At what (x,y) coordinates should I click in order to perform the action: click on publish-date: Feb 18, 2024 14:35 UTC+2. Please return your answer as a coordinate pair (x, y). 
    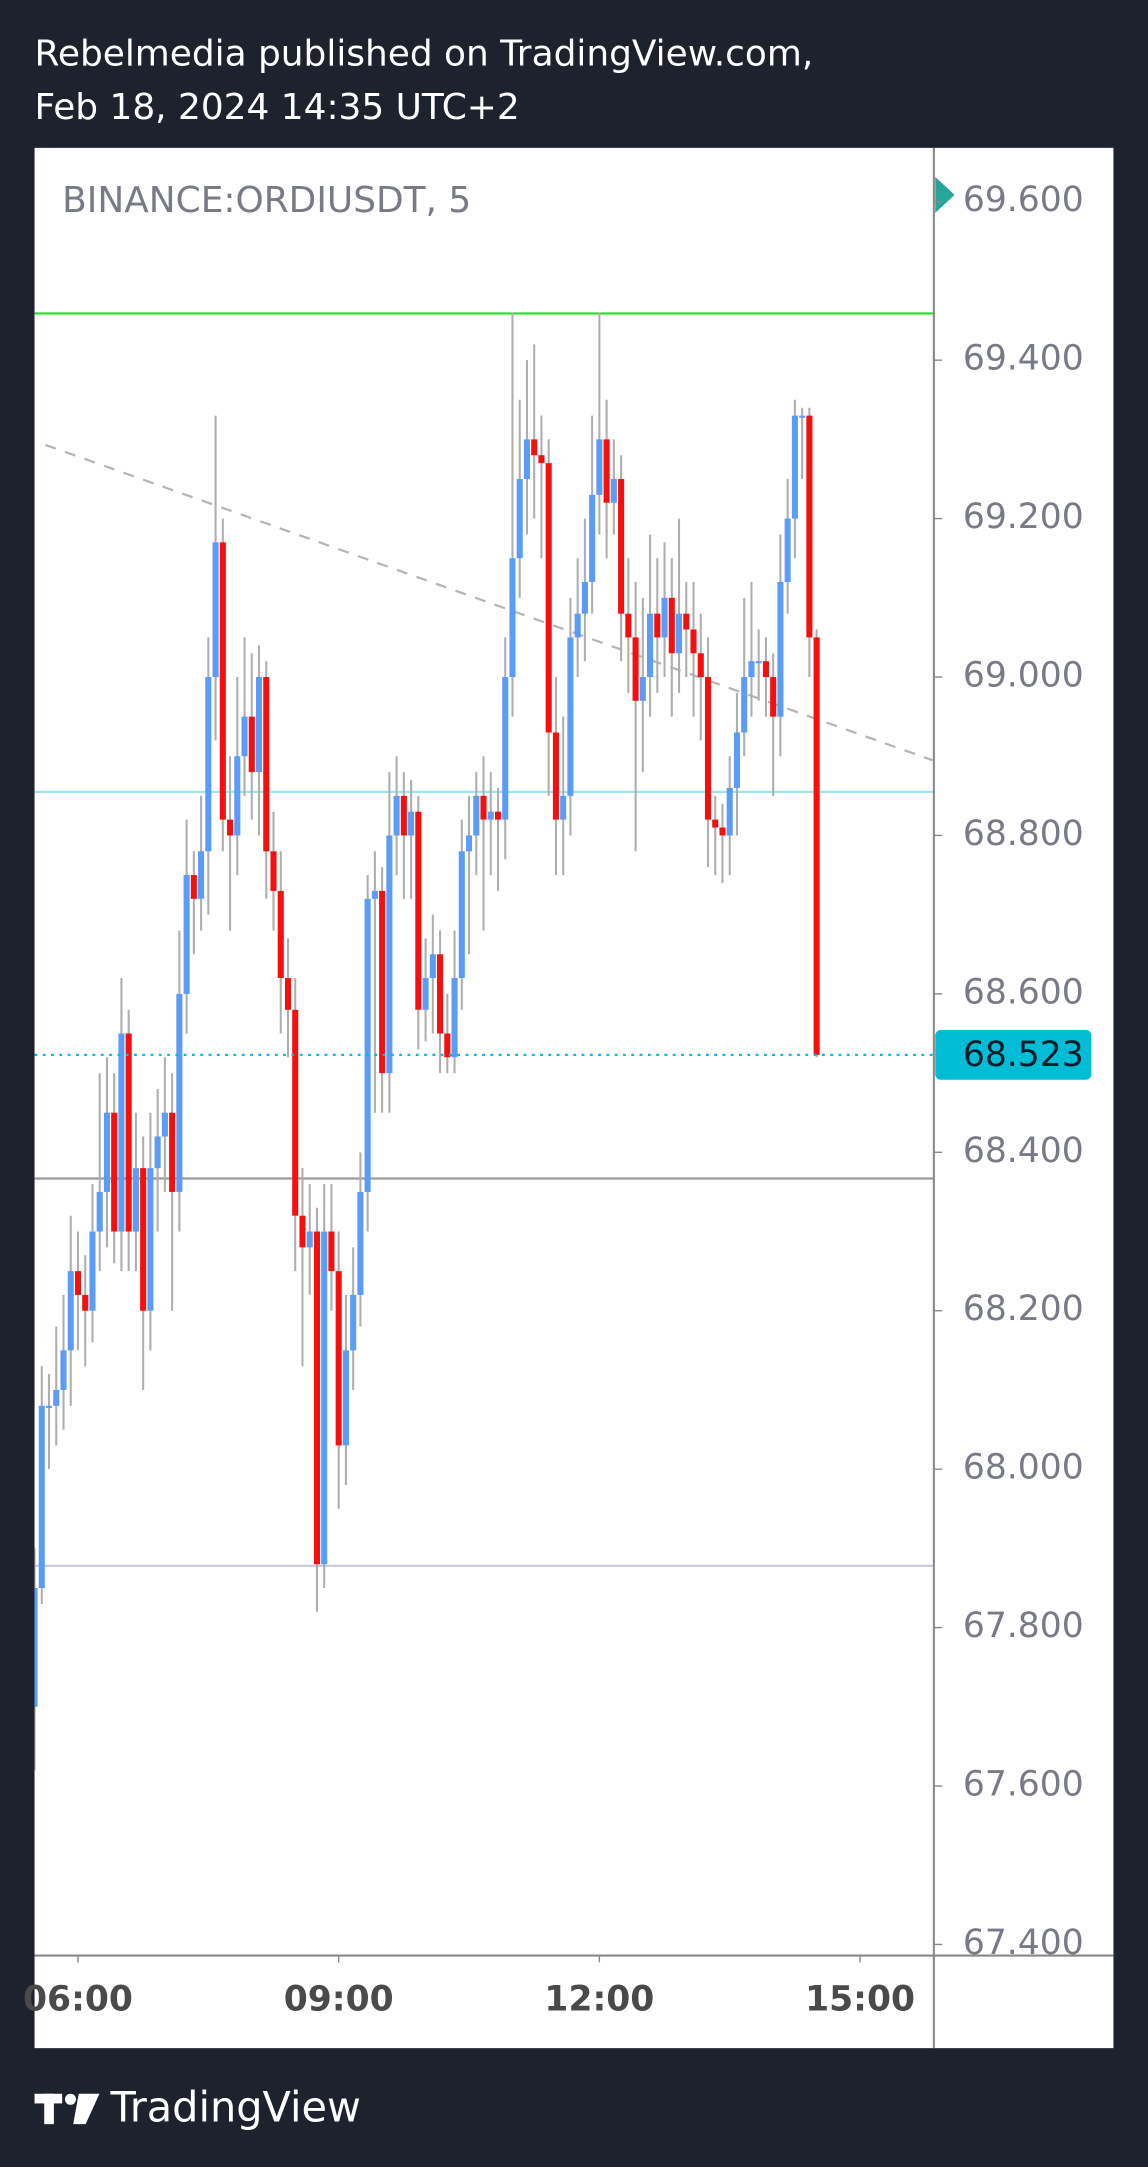
    Looking at the image, I should click on (277, 107).